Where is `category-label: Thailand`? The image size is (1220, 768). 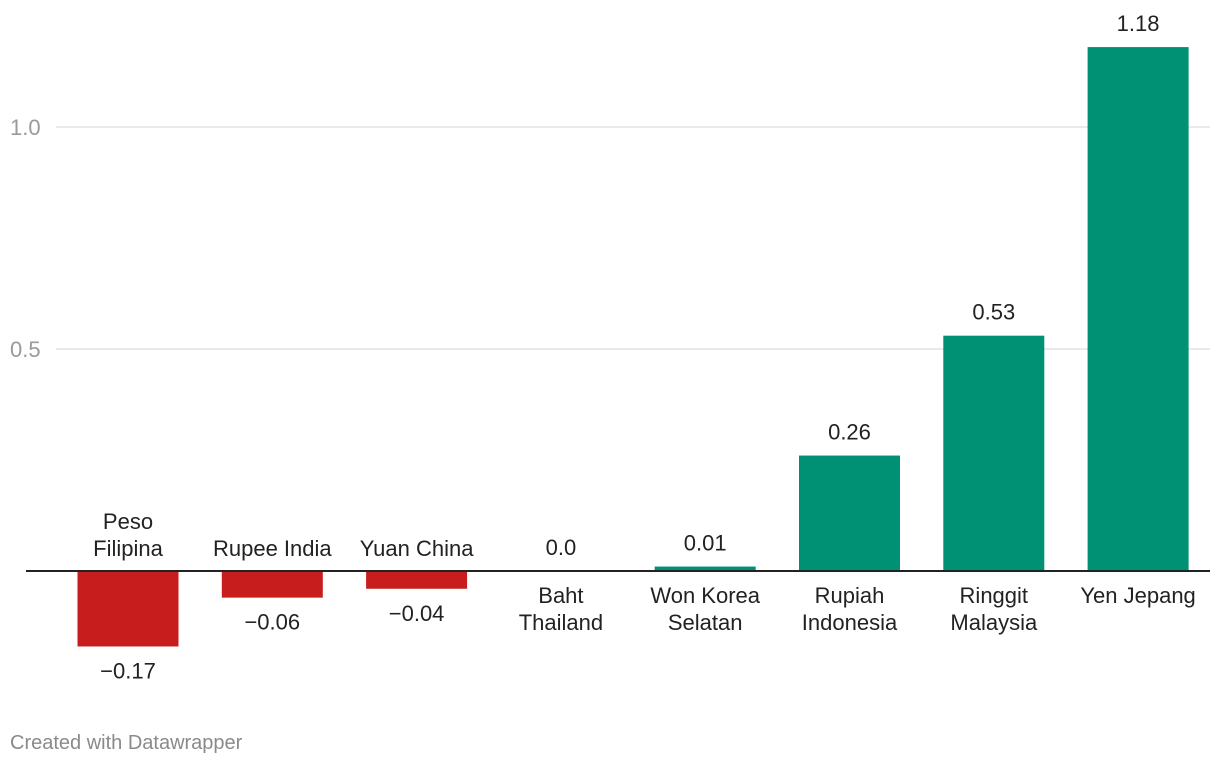
category-label: Thailand is located at coordinates (561, 622).